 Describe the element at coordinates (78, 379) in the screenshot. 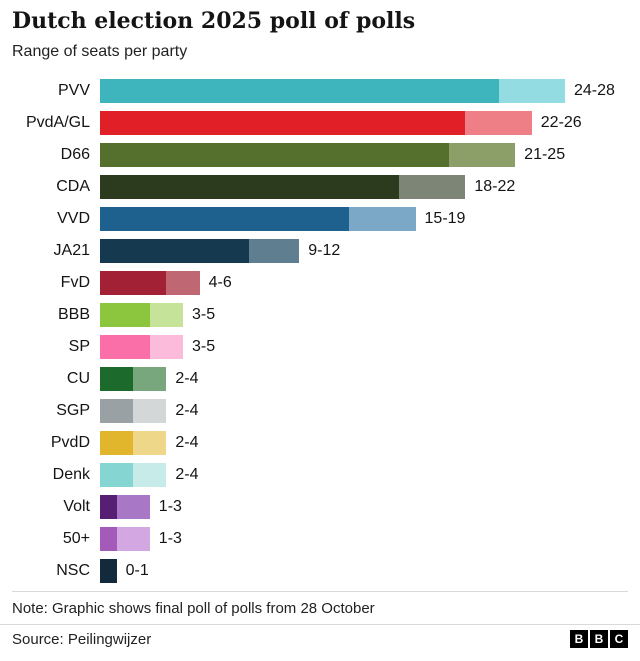

I see `party-label: CU` at that location.